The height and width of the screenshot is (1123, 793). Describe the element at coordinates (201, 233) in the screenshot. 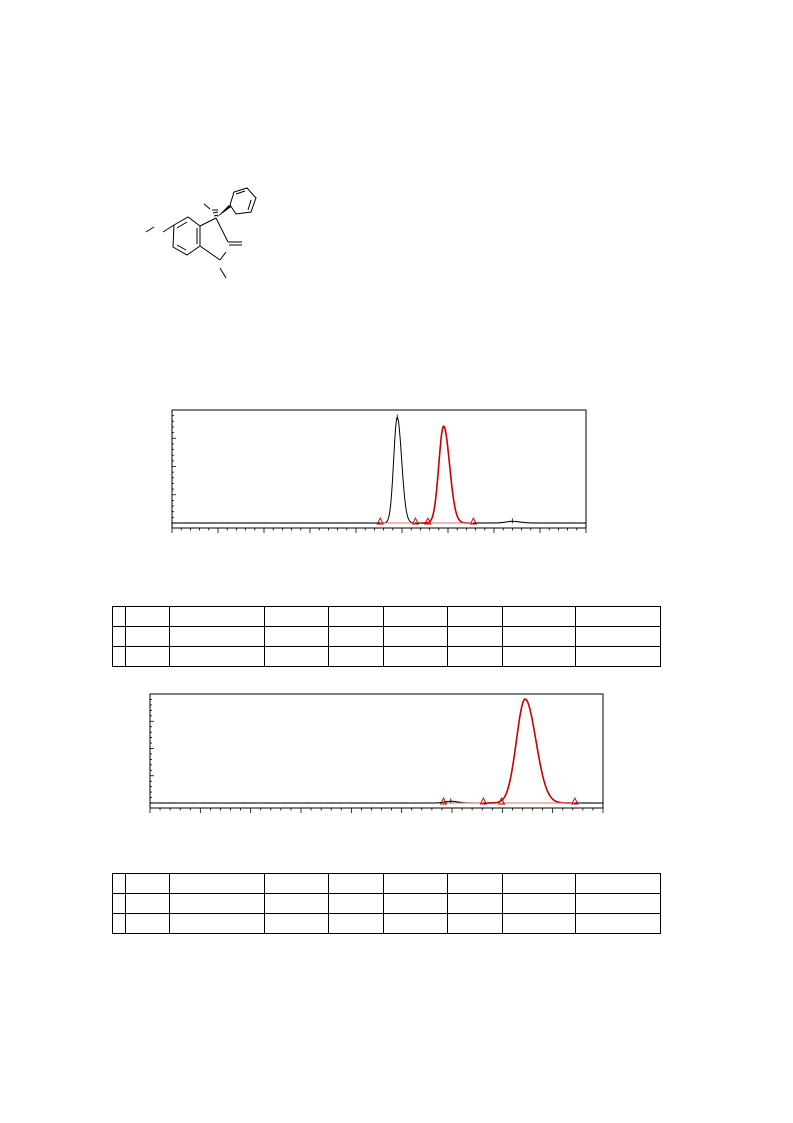

I see `molecule-structure-drawing` at that location.